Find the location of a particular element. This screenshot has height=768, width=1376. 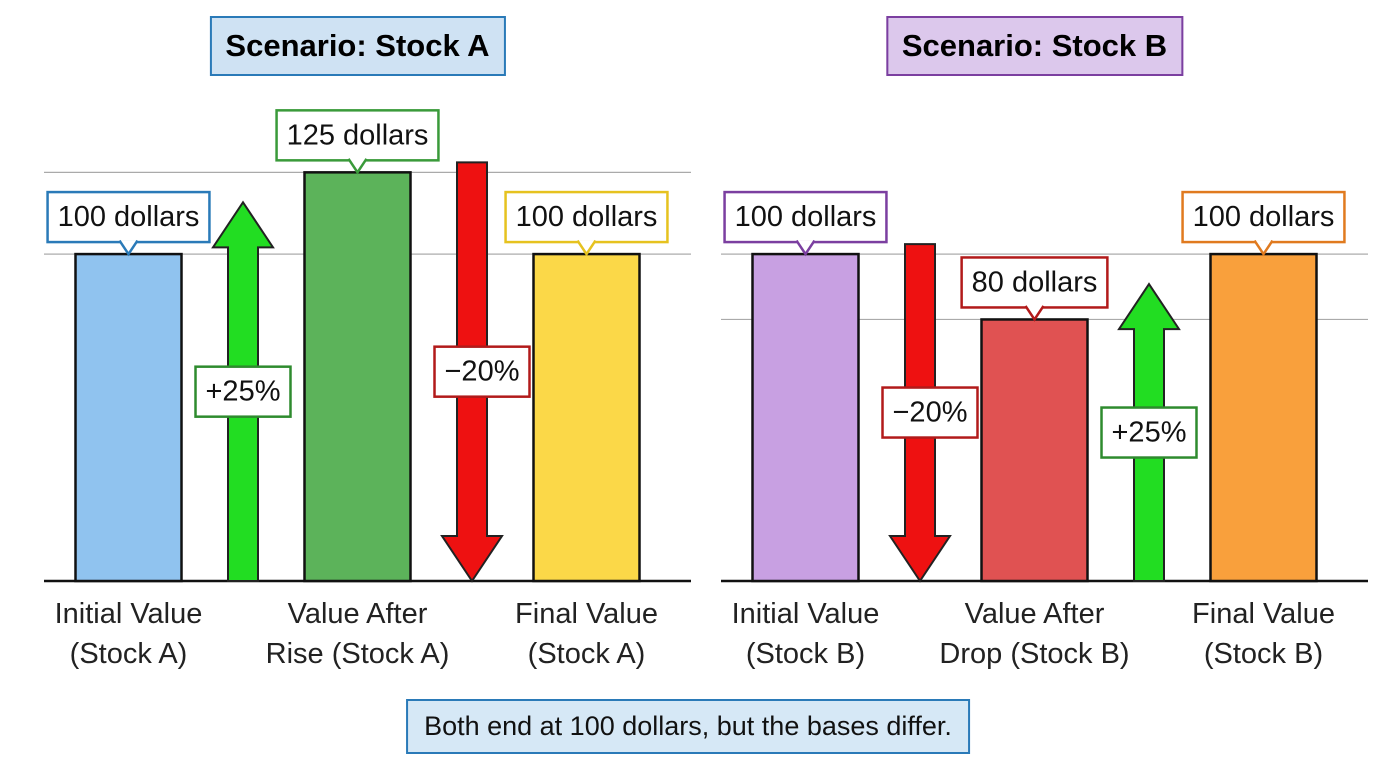

x-tick-label: Final Value (Stock B) is located at coordinates (1263, 634).